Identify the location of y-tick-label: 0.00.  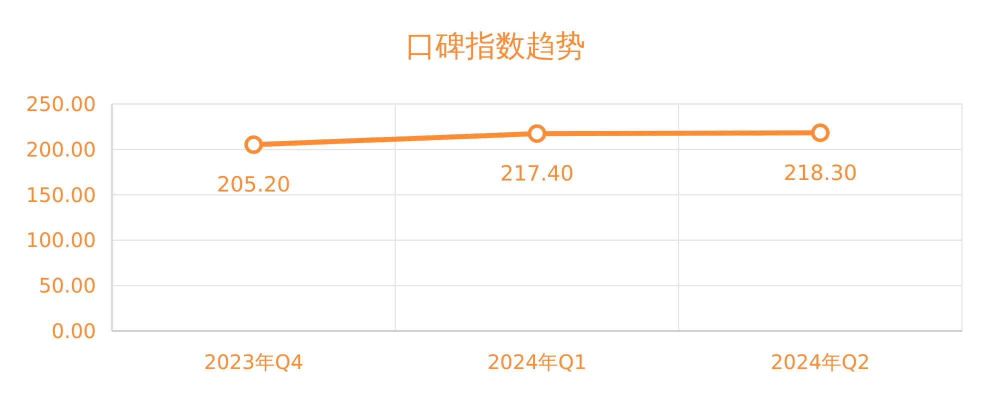
(73, 331).